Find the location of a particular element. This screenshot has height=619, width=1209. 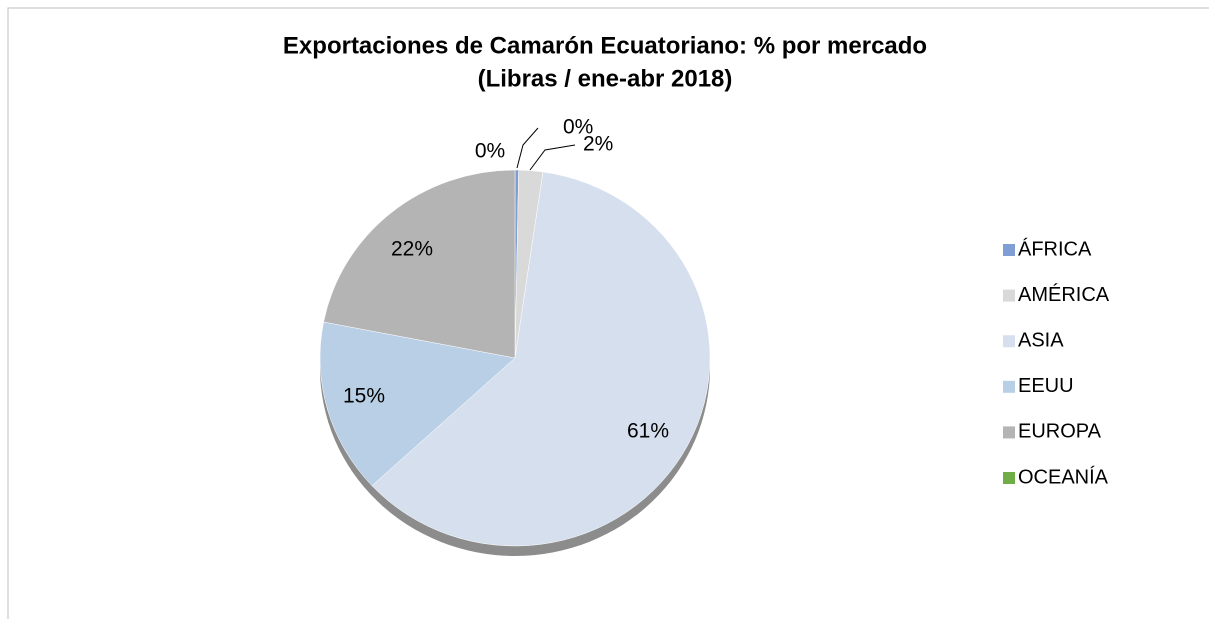

legend-label: EUROPA is located at coordinates (1060, 432).